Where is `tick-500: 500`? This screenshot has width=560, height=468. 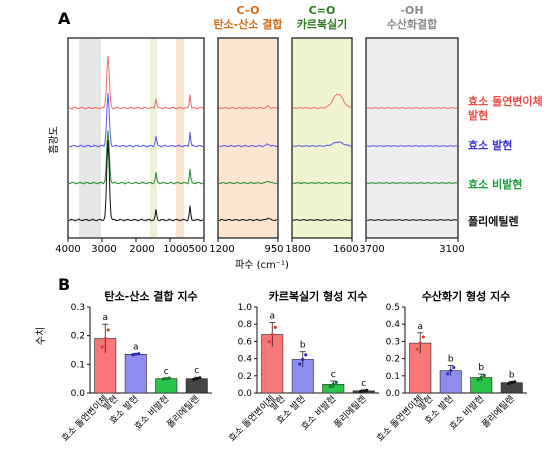
tick-500: 500 is located at coordinates (197, 249).